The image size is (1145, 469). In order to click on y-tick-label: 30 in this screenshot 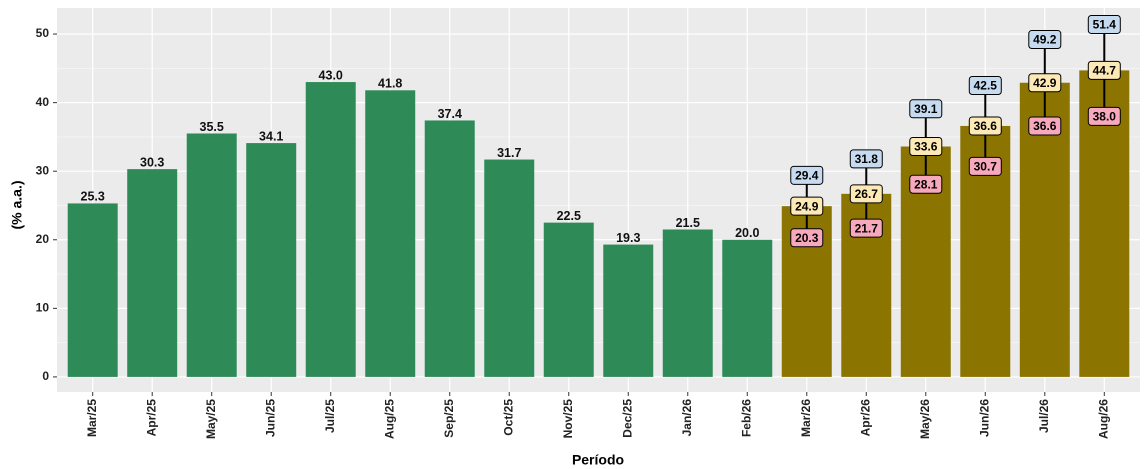, I will do `click(43, 170)`.